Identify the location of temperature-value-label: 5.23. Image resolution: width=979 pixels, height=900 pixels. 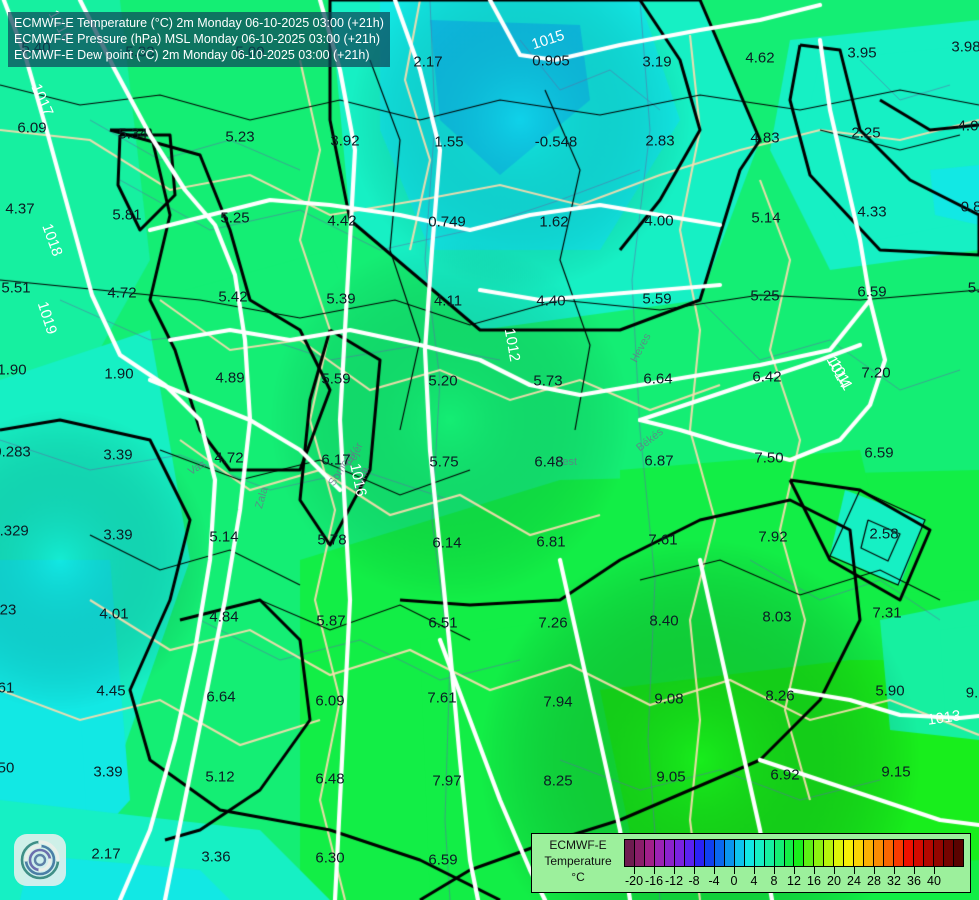
(240, 137).